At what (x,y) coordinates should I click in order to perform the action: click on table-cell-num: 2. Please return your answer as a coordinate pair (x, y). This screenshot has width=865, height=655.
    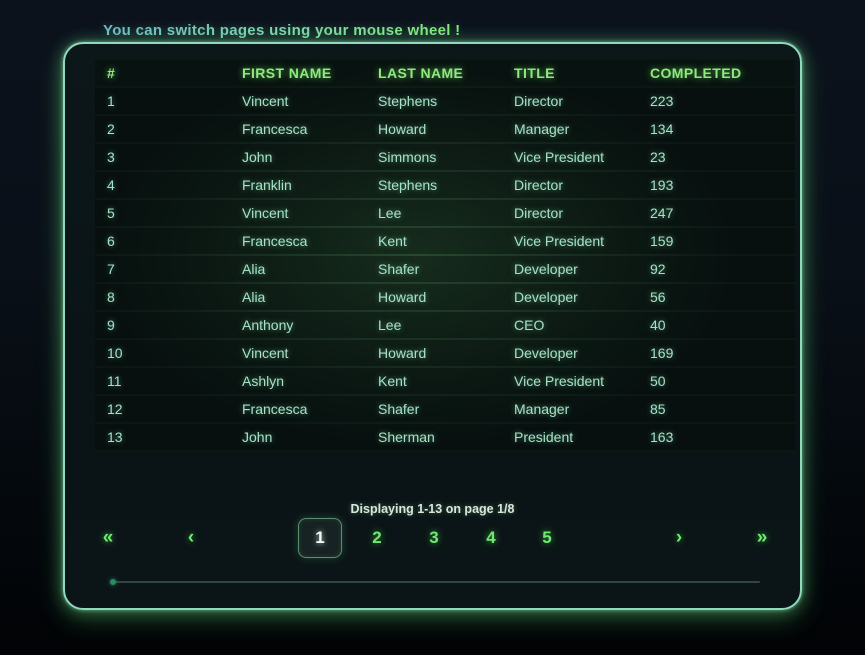
    Looking at the image, I should click on (111, 129).